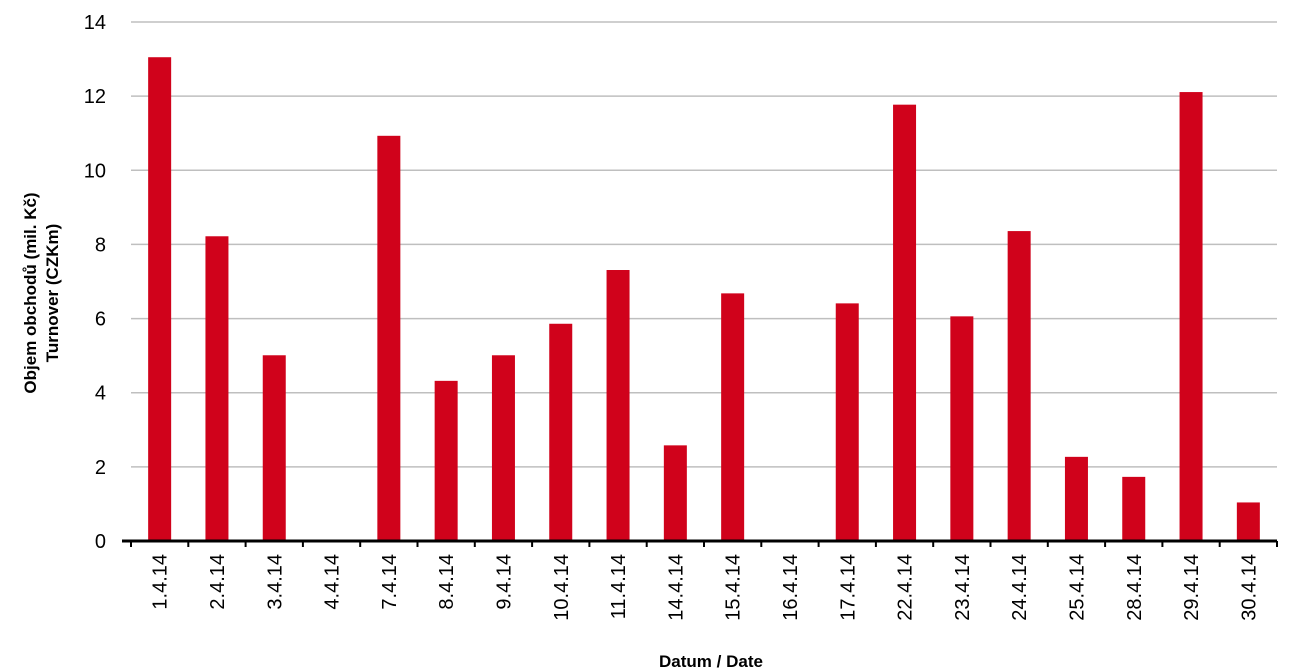  I want to click on x-tick-label: 11.4.14, so click(619, 586).